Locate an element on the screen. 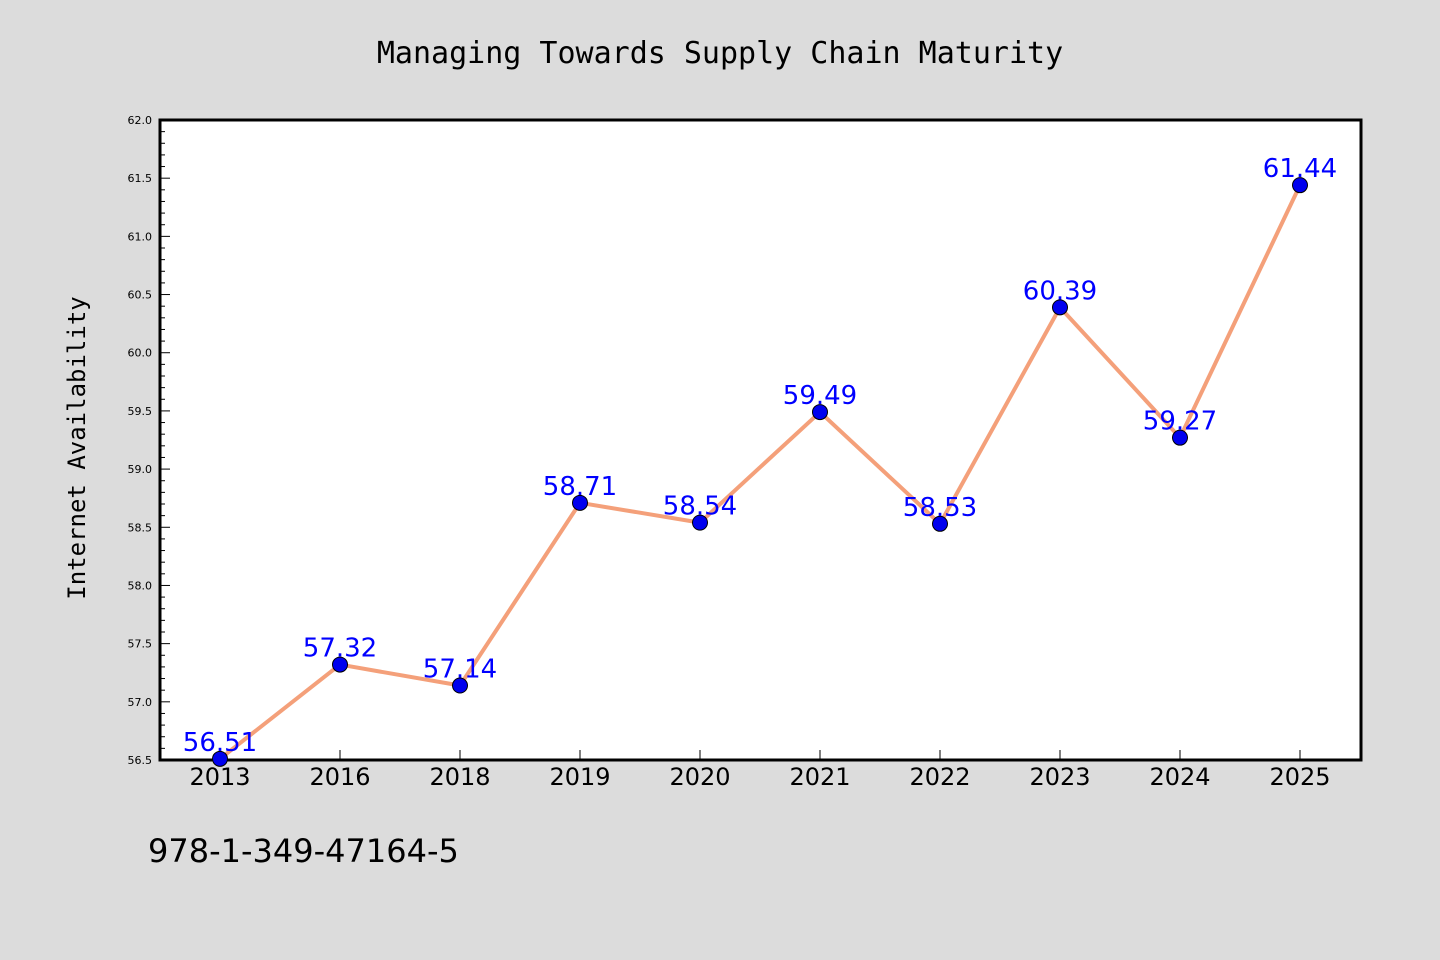  x-tick-label: 2024 is located at coordinates (1179, 777).